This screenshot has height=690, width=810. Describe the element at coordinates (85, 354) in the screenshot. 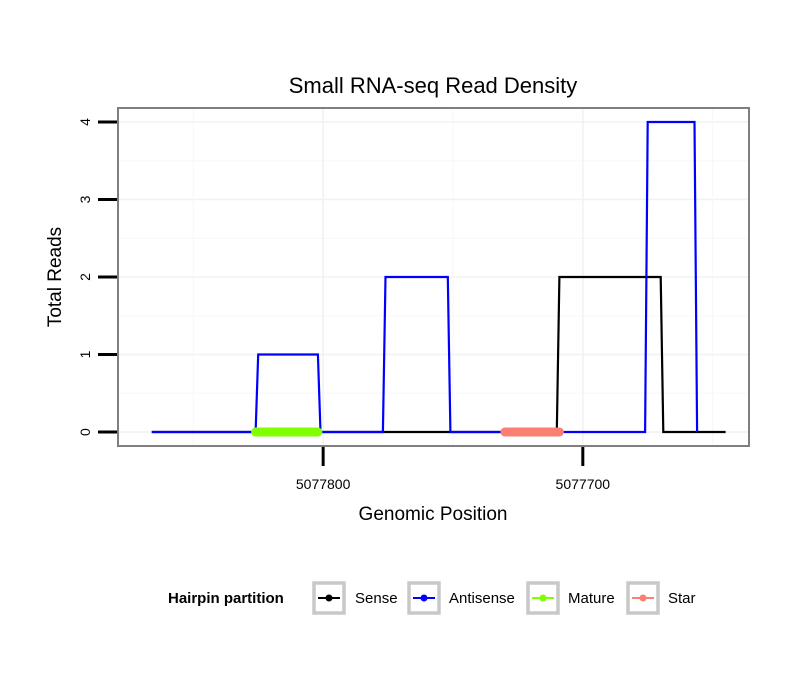

I see `y-tick-label: 1` at that location.